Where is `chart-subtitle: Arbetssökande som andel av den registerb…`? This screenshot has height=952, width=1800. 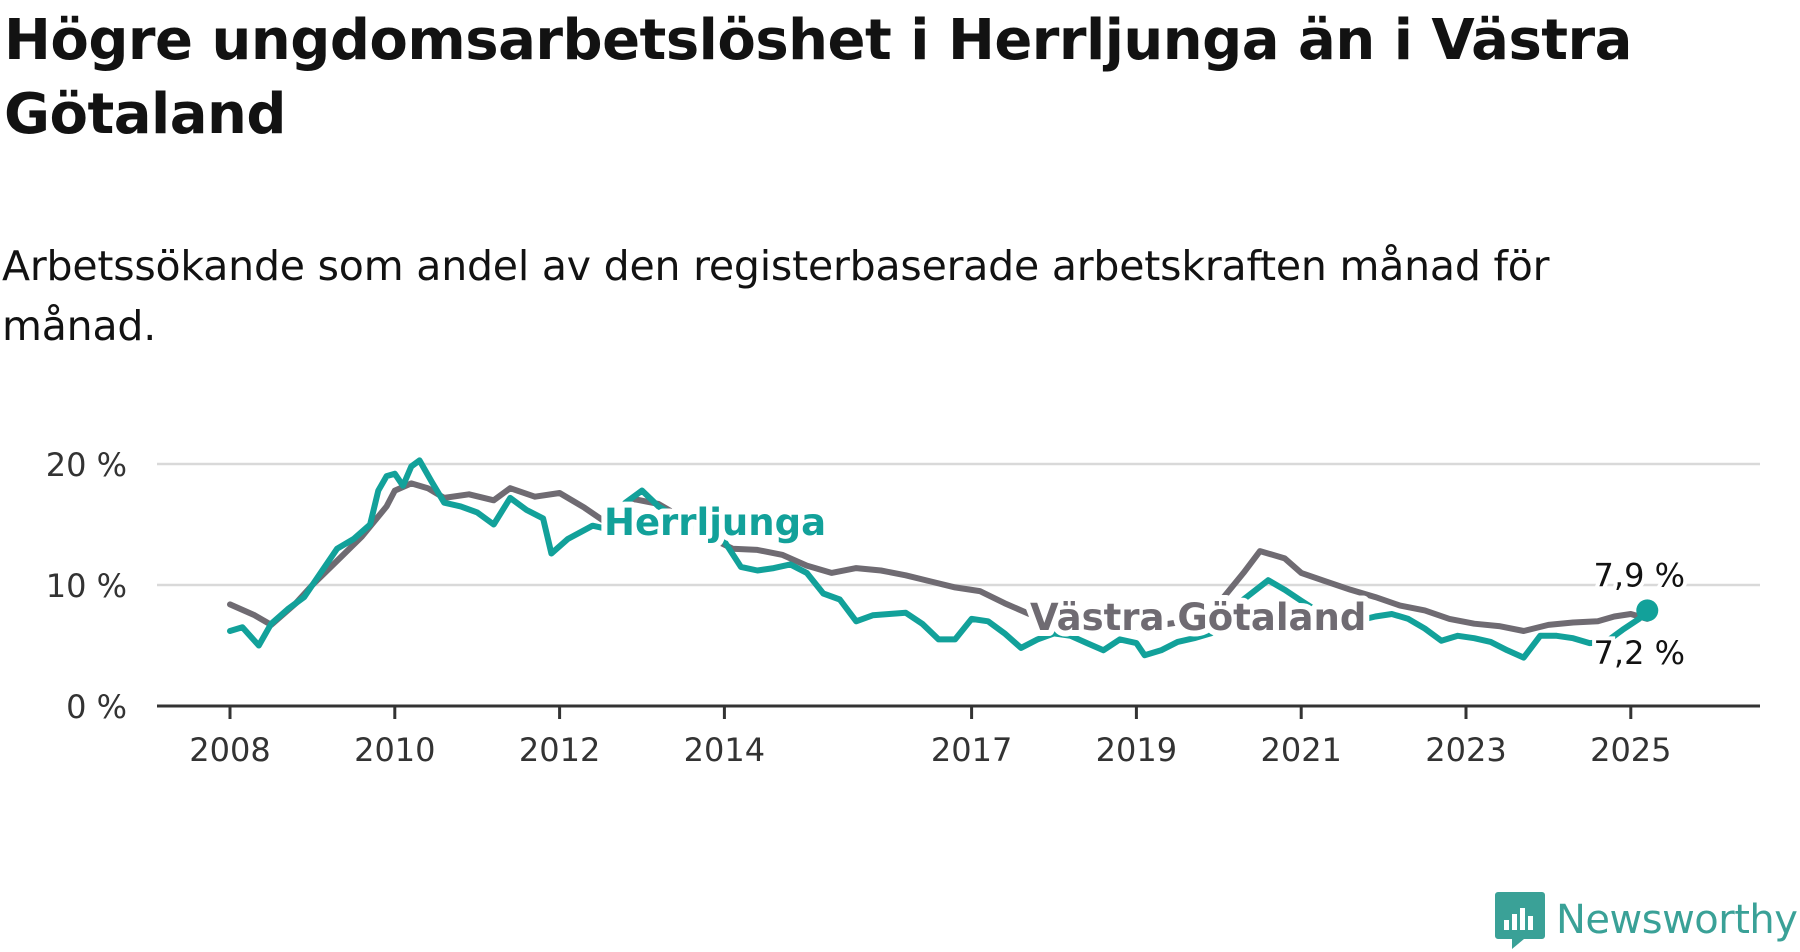 chart-subtitle: Arbetssökande som andel av den registerb… is located at coordinates (776, 296).